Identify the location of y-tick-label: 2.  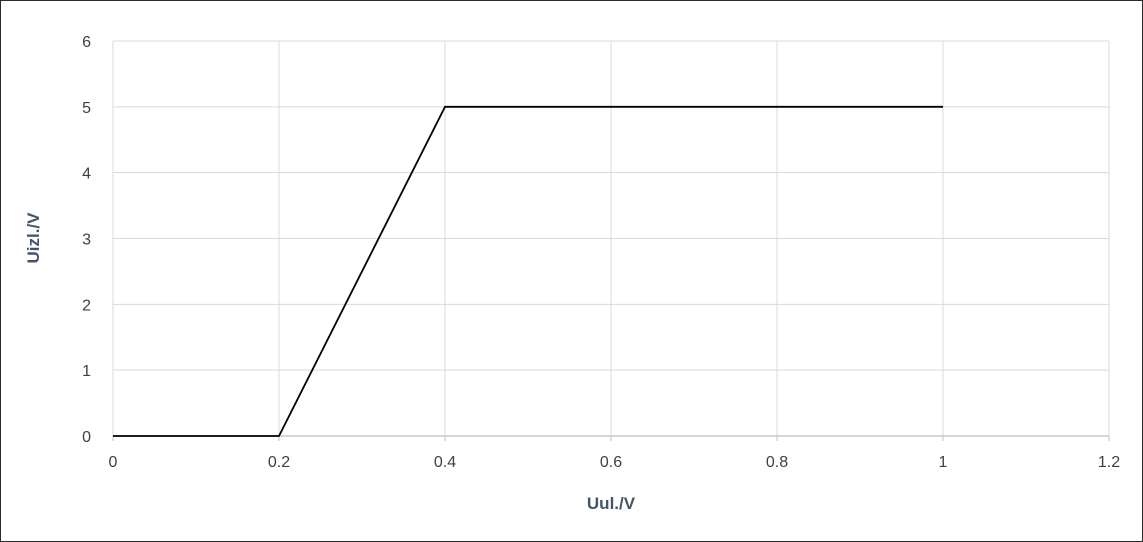
(86, 305).